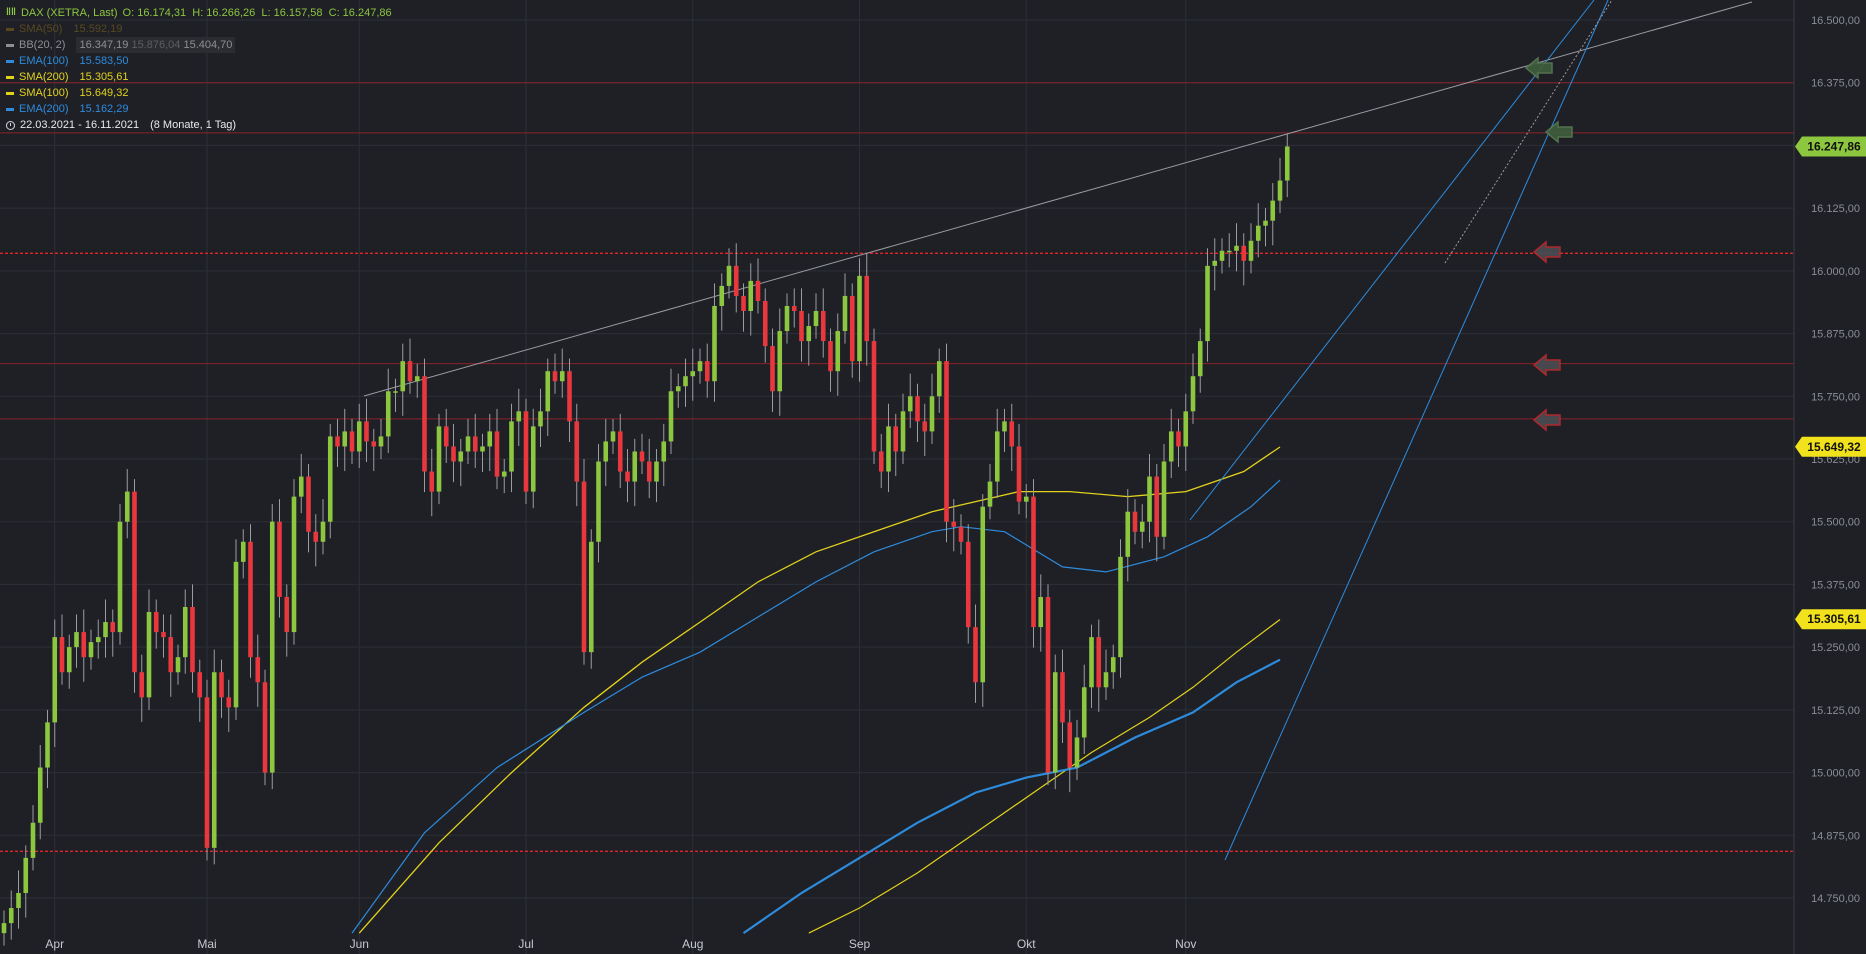 The image size is (1866, 954). Describe the element at coordinates (10, 77) in the screenshot. I see `sma200-swatch` at that location.